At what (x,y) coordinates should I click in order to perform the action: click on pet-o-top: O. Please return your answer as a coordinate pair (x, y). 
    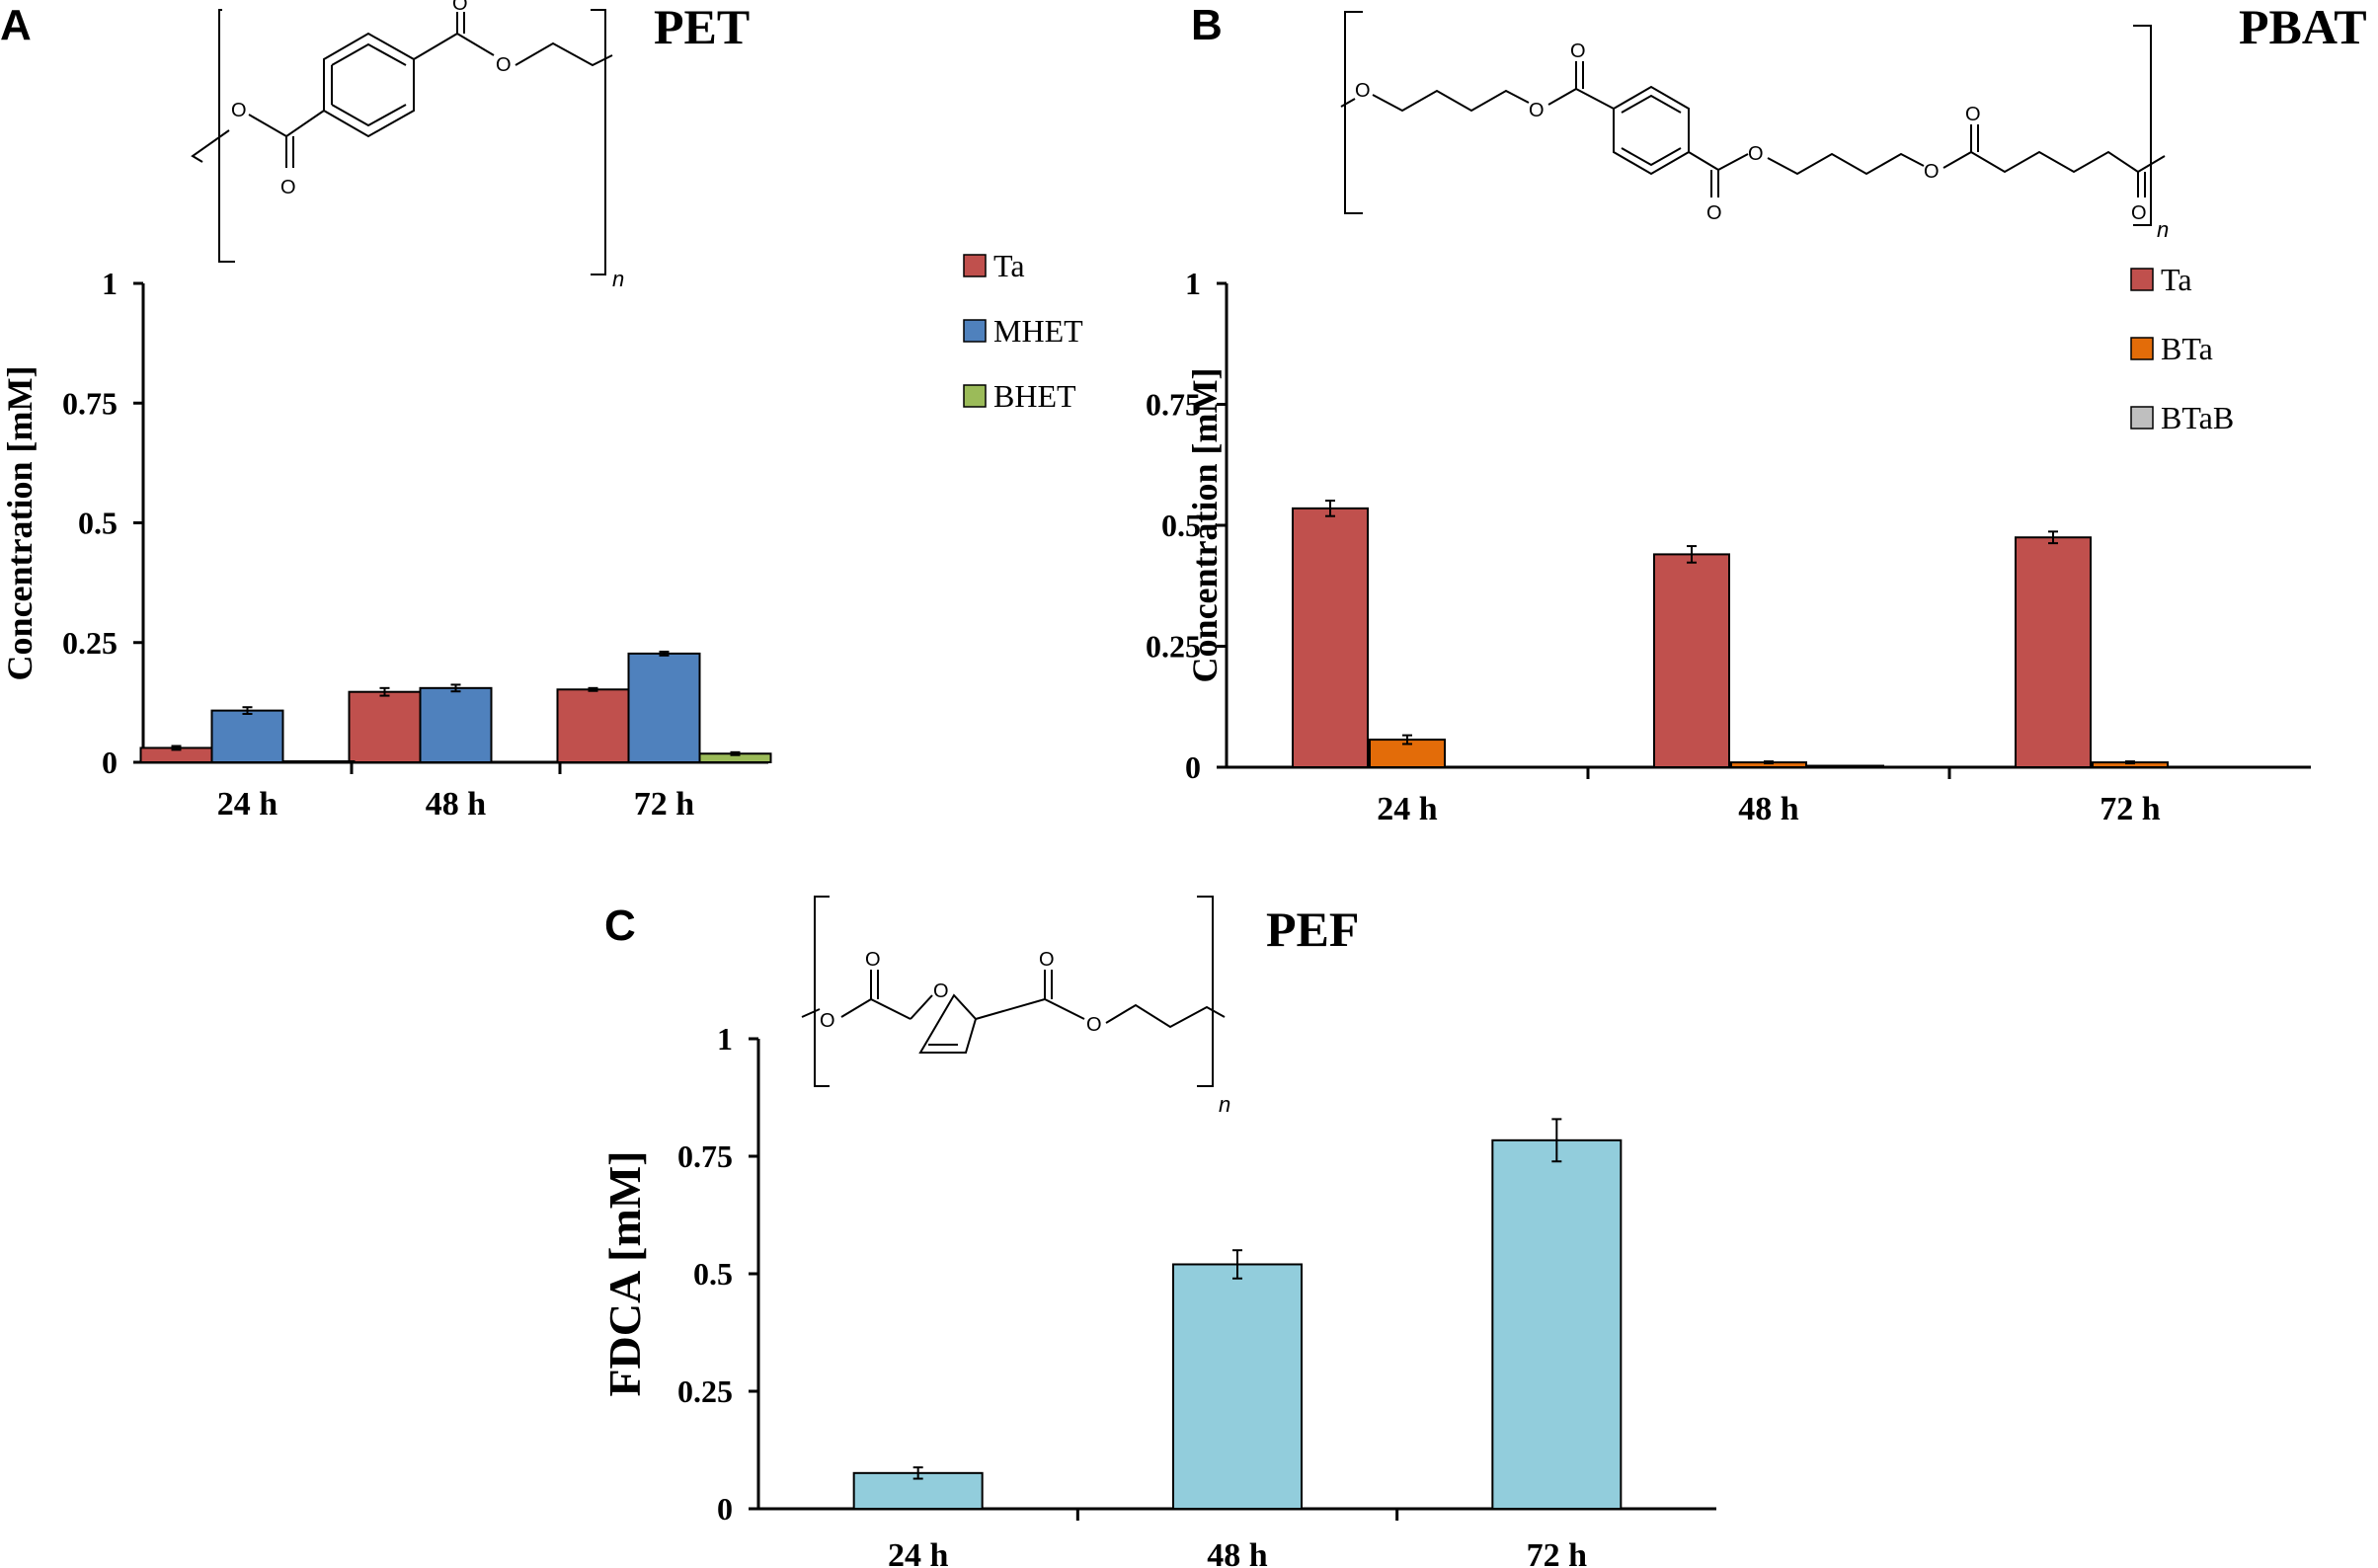
    Looking at the image, I should click on (460, 7).